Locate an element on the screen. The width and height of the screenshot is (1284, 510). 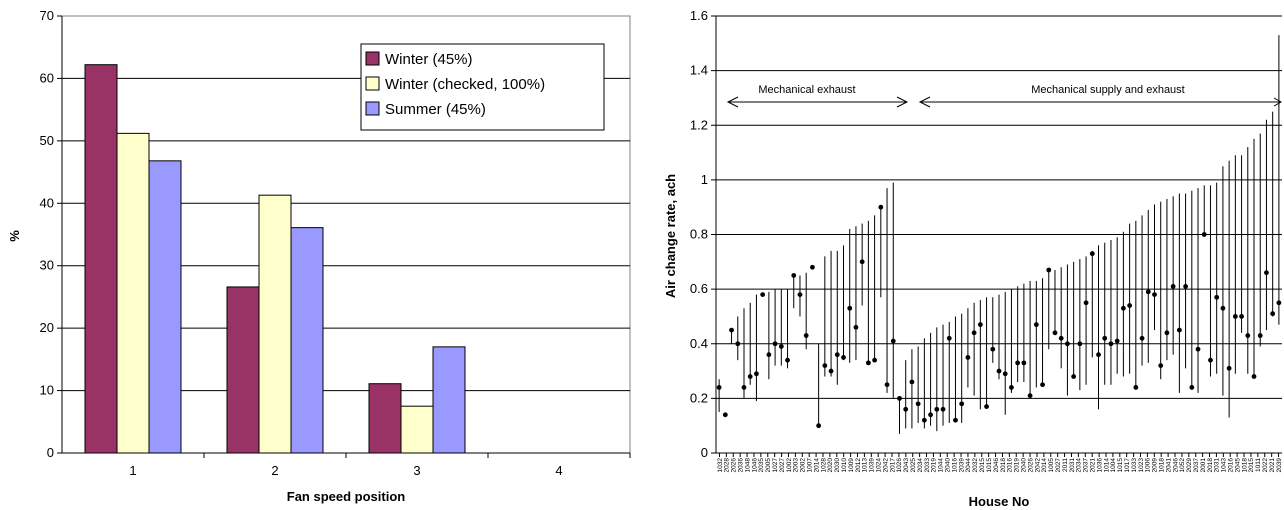
ach-x-tick-label: 2019 is located at coordinates (1017, 465).